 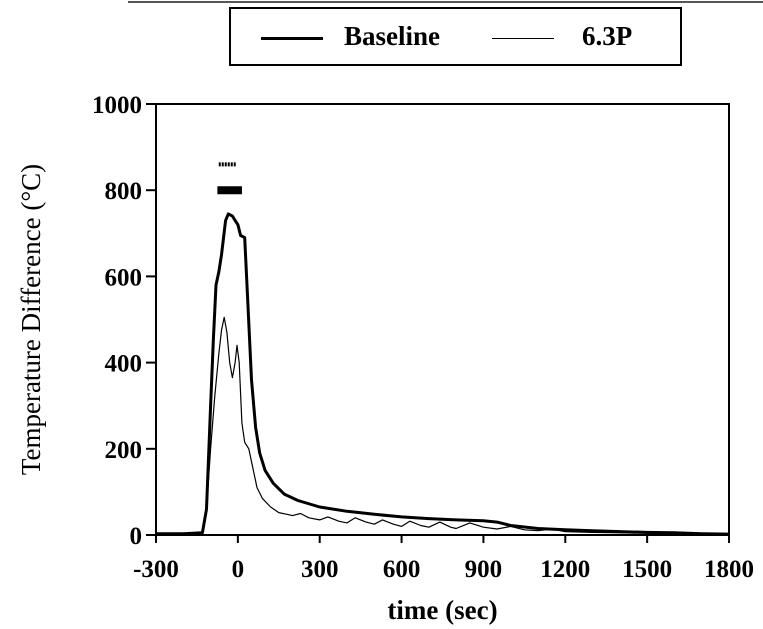 I want to click on y-tick-label-5: 1000, so click(x=117, y=105).